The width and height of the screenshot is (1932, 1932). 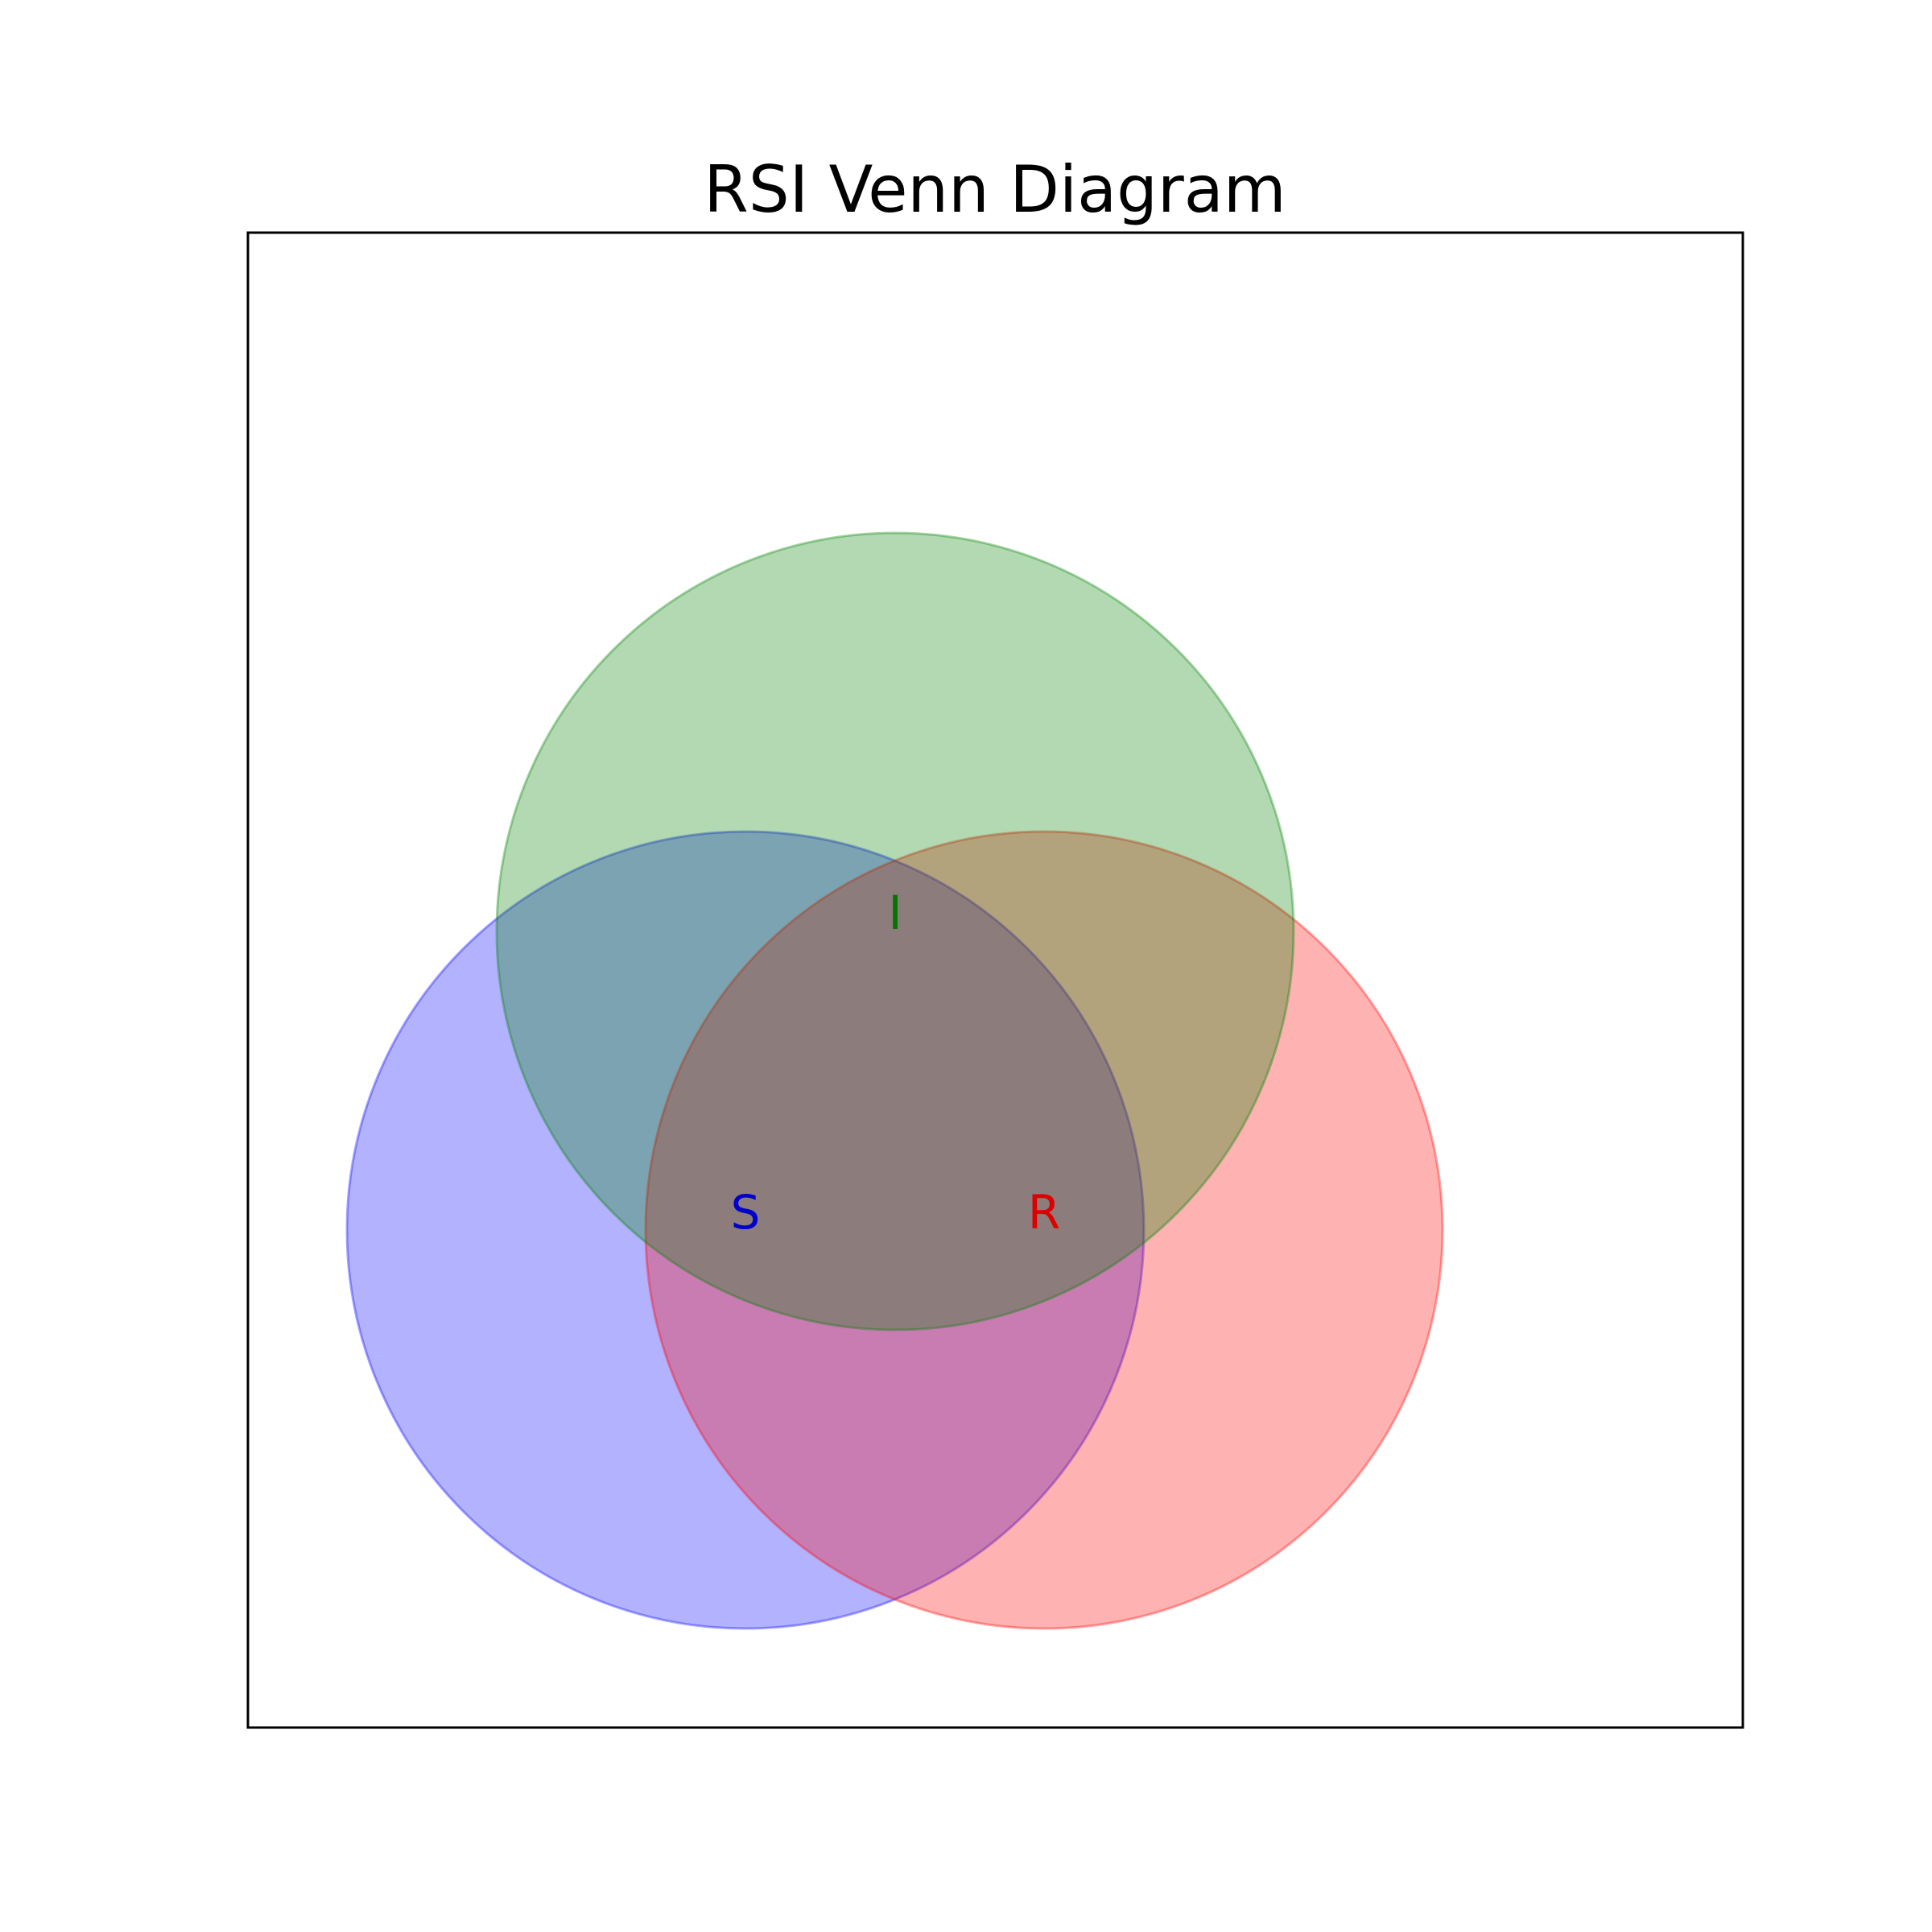 I want to click on set-r-label: R, so click(x=1044, y=1212).